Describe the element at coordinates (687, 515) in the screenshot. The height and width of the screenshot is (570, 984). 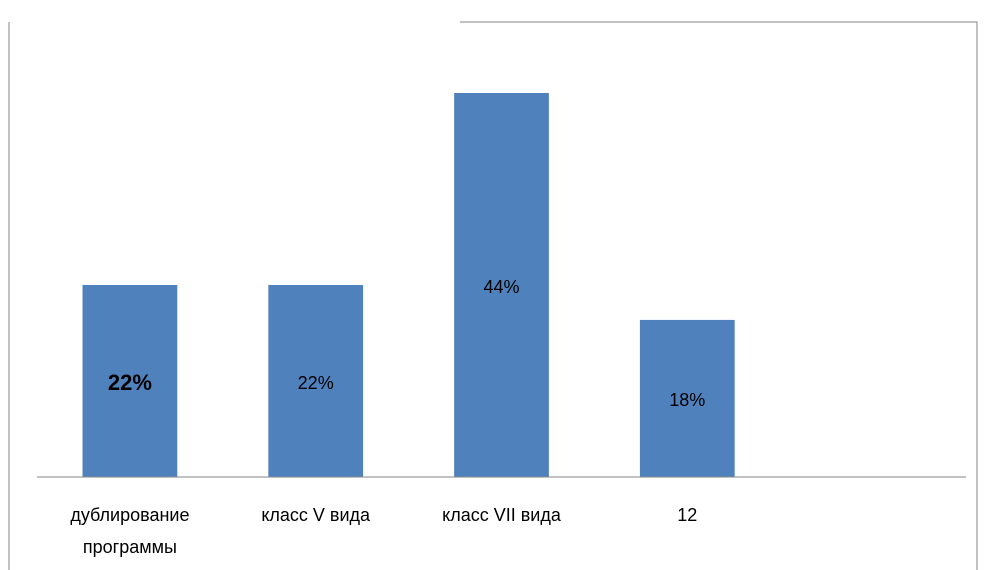
I see `x-tick-label: 12` at that location.